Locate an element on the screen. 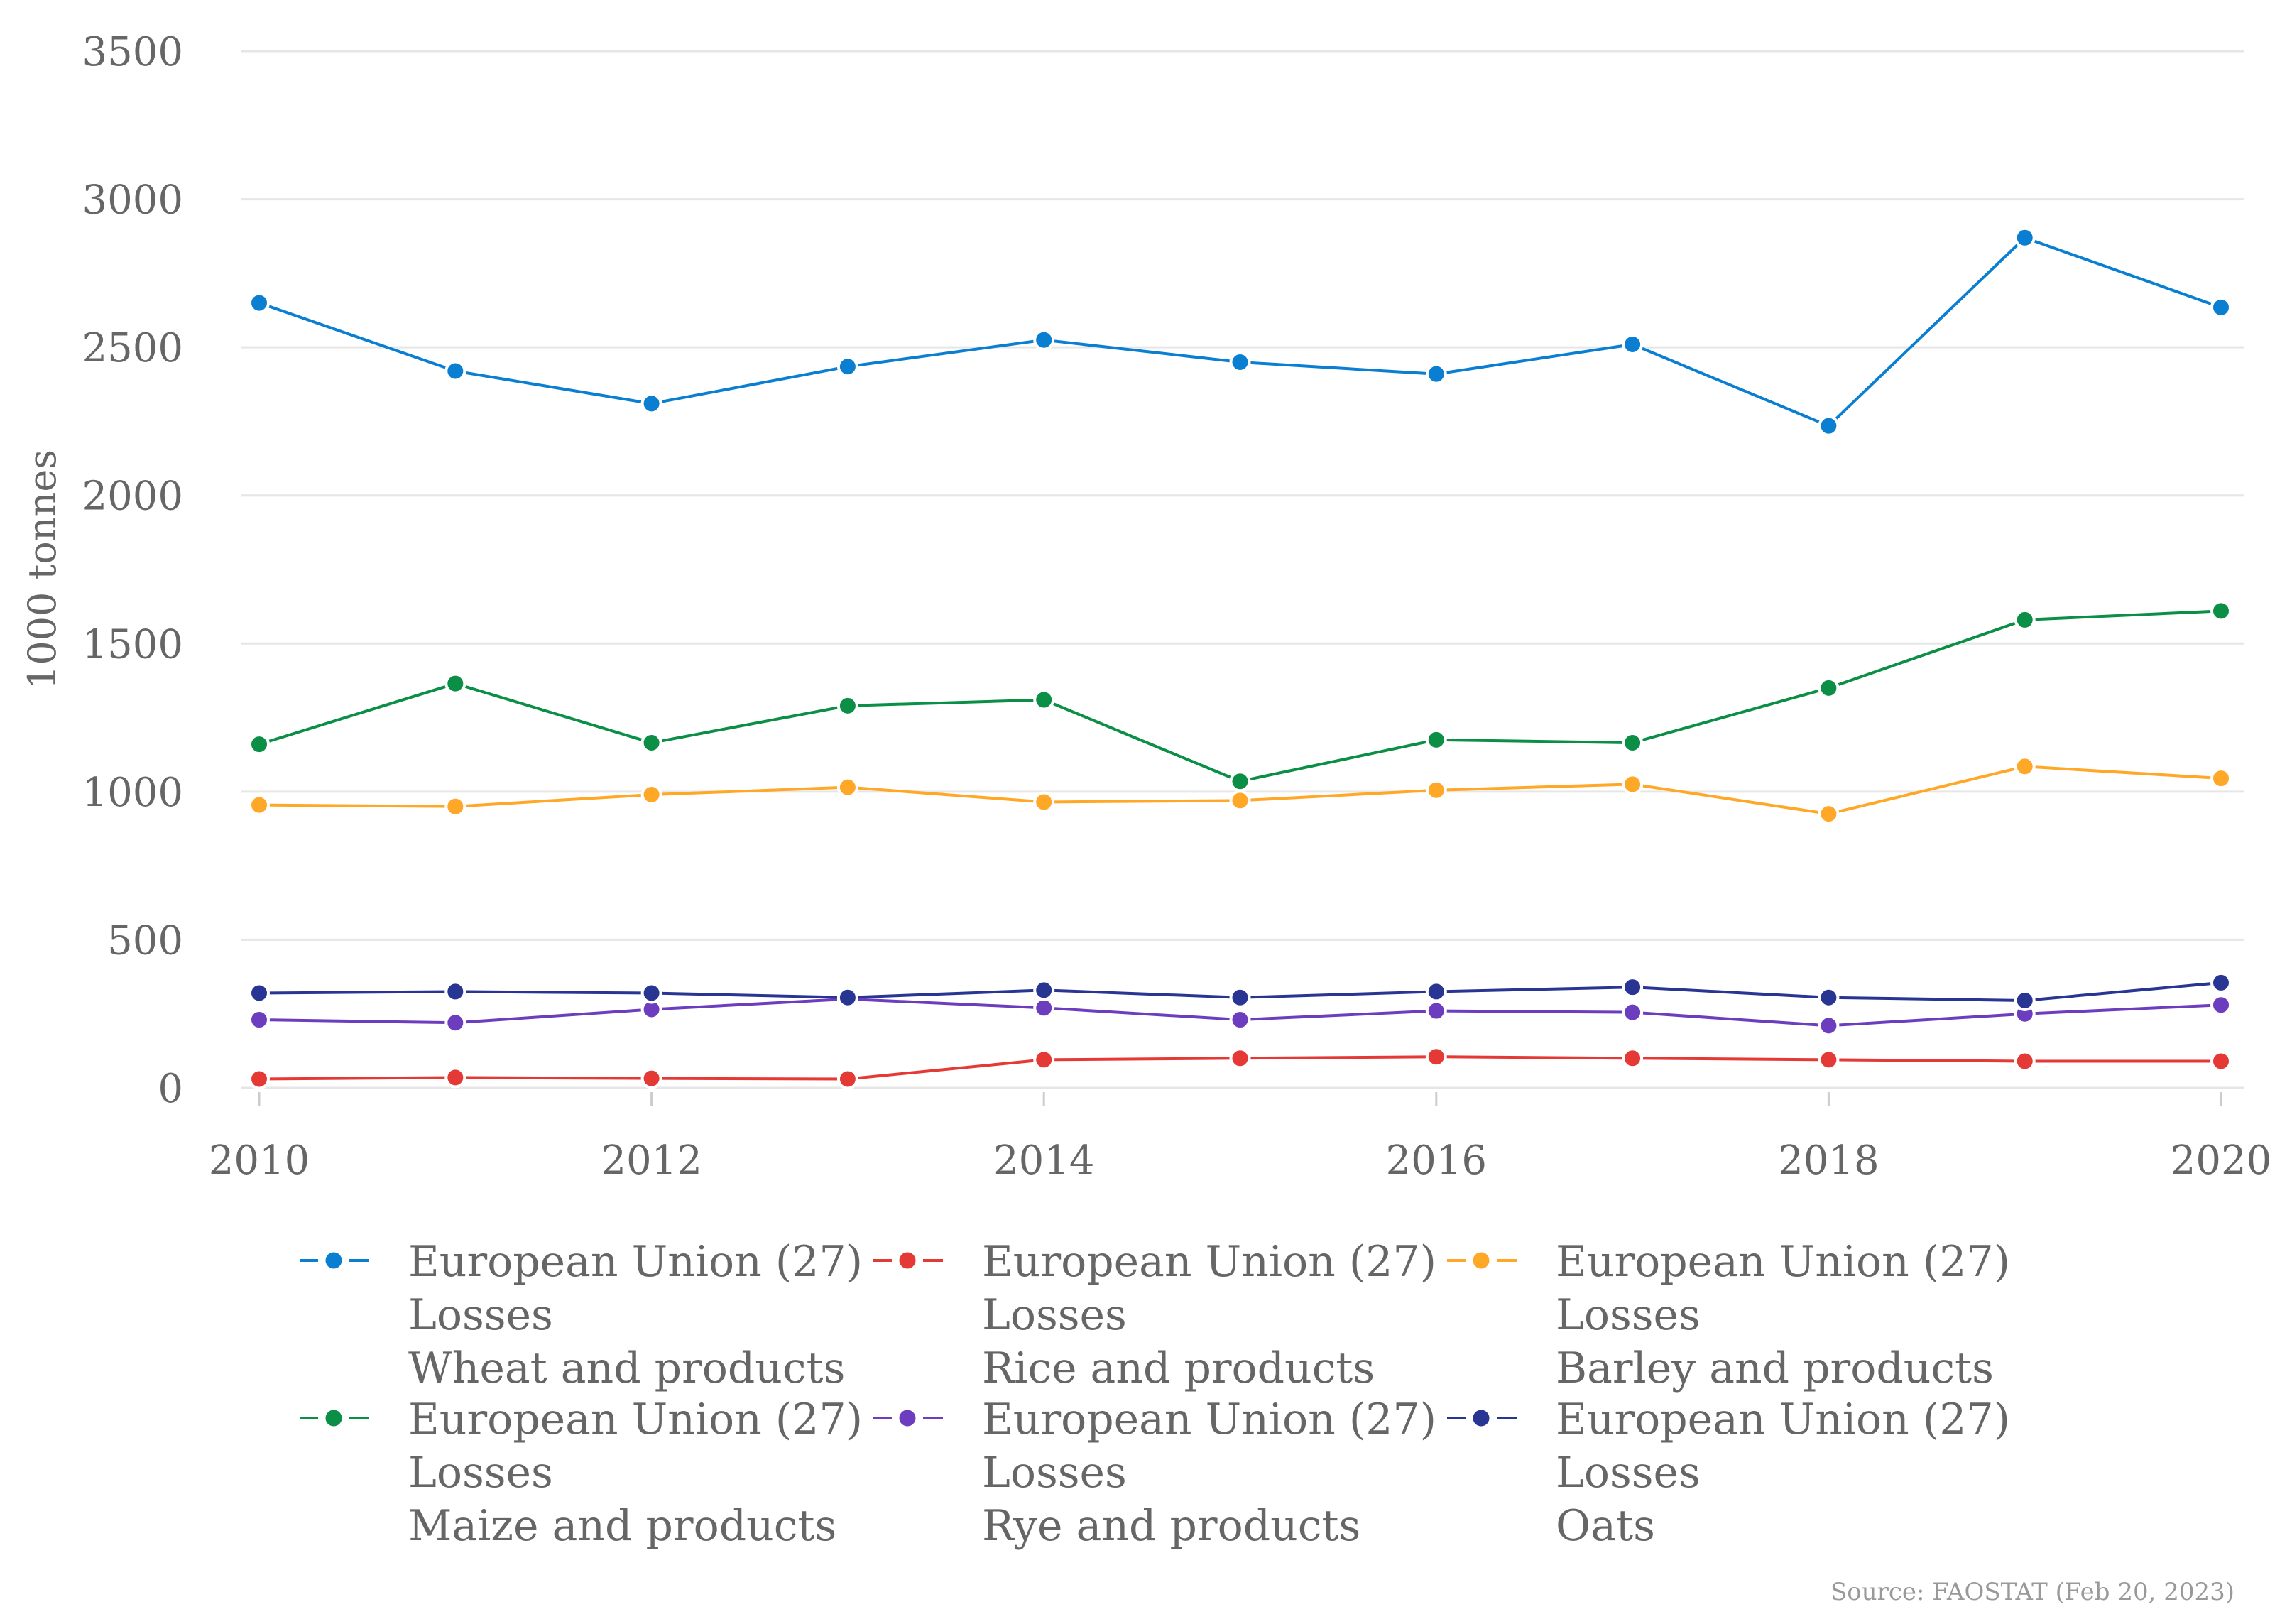  y-axis-ticks: 0 500 1000 1500 2000 2500 3000 3500 is located at coordinates (132, 570).